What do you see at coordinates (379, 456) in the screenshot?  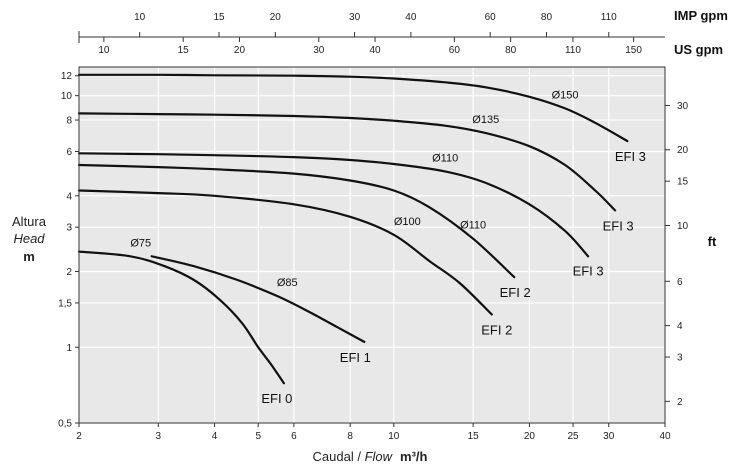 I see `x-axis-label-italic: Flow` at bounding box center [379, 456].